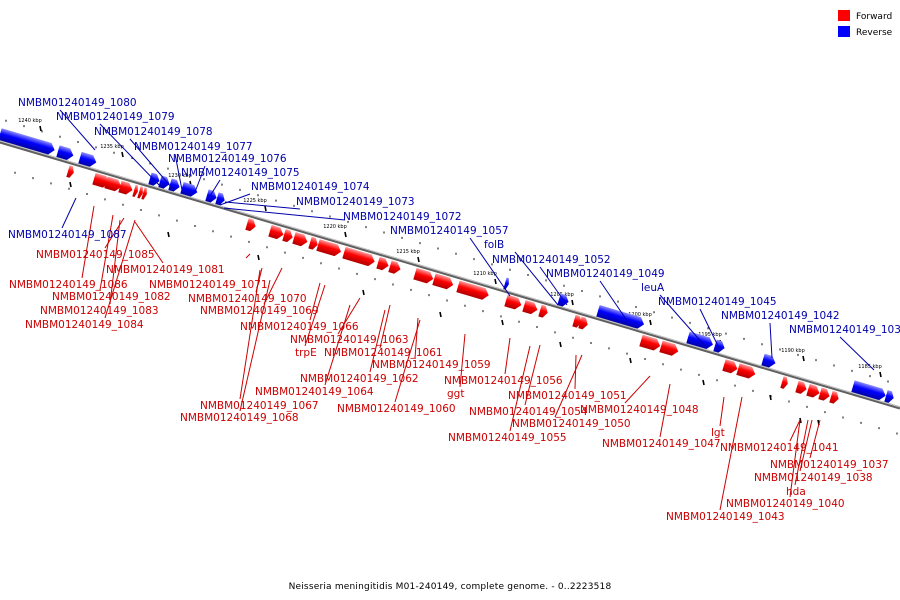  What do you see at coordinates (507, 438) in the screenshot?
I see `gene-label-forward: NMBM01240149_1055` at bounding box center [507, 438].